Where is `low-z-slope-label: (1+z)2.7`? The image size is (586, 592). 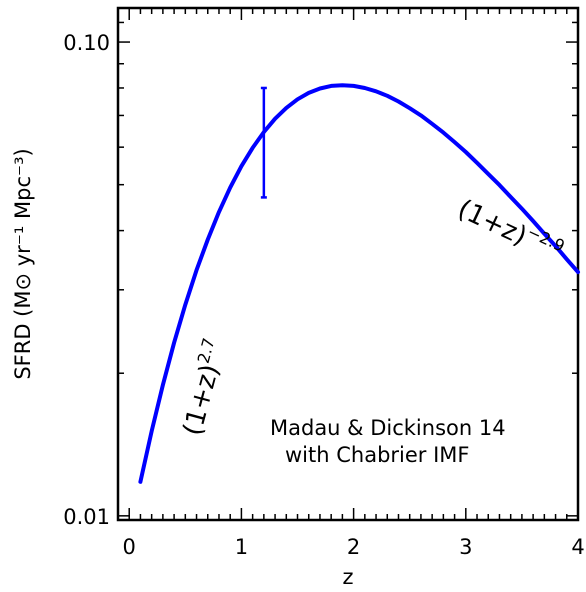 low-z-slope-label: (1+z)2.7 is located at coordinates (203, 387).